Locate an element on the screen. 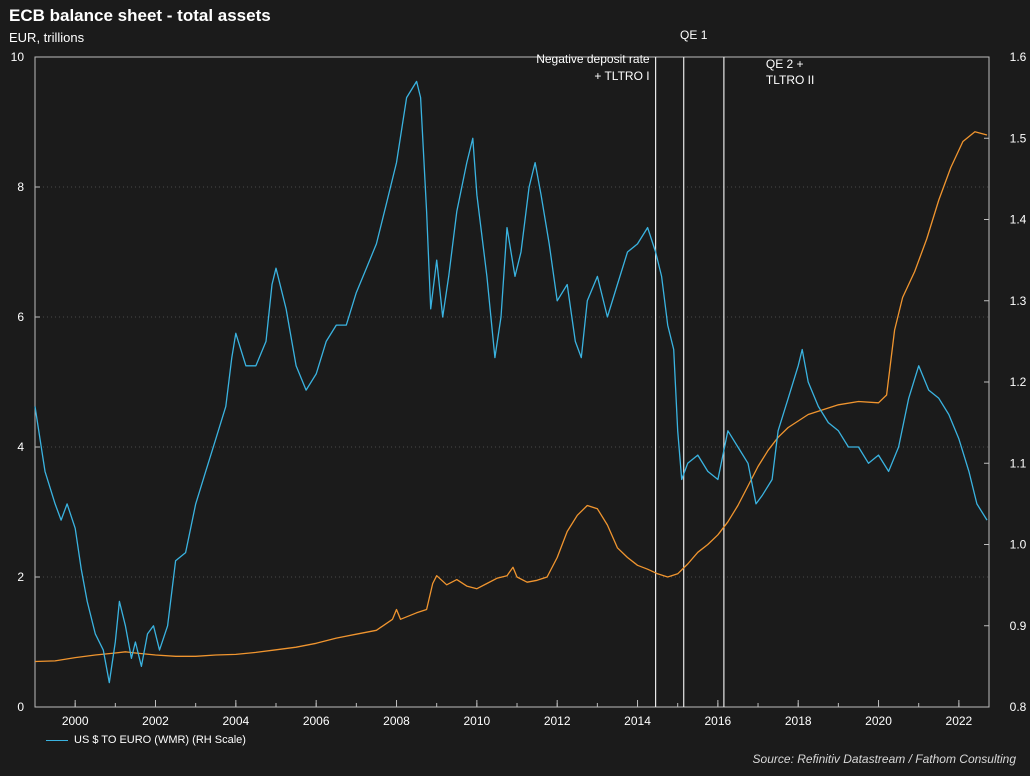 This screenshot has width=1030, height=776. x-axis-tick-label: 2010 is located at coordinates (477, 721).